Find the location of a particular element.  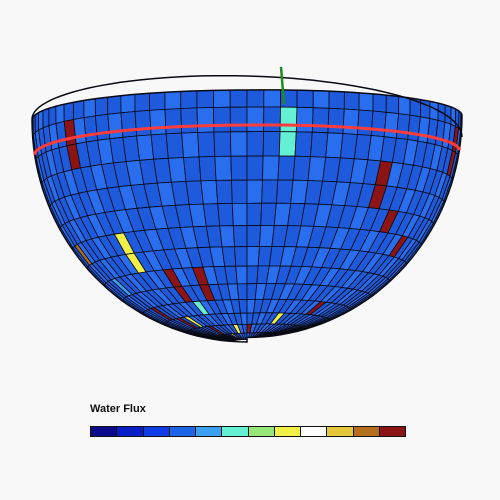

equator-line is located at coordinates (247, 139).